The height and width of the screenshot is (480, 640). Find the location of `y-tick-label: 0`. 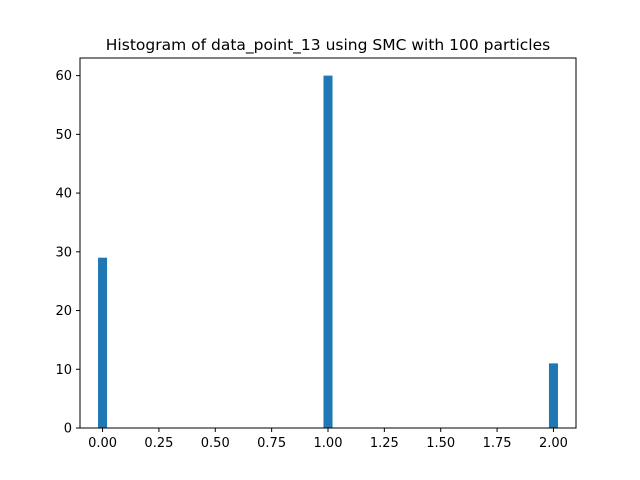

y-tick-label: 0 is located at coordinates (68, 429).